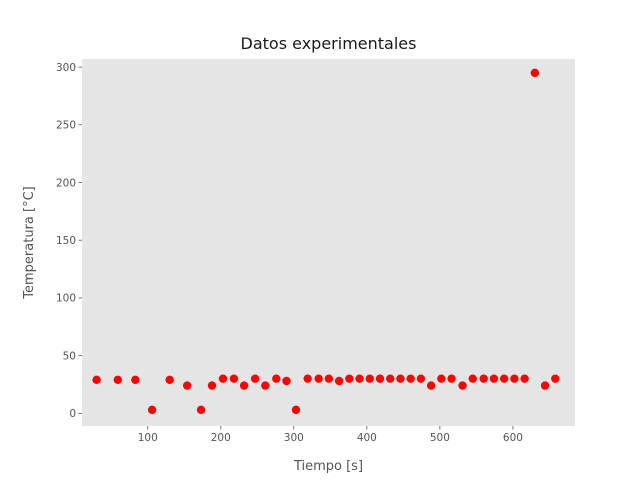  Describe the element at coordinates (329, 43) in the screenshot. I see `chart-title: Datos experimentales` at that location.